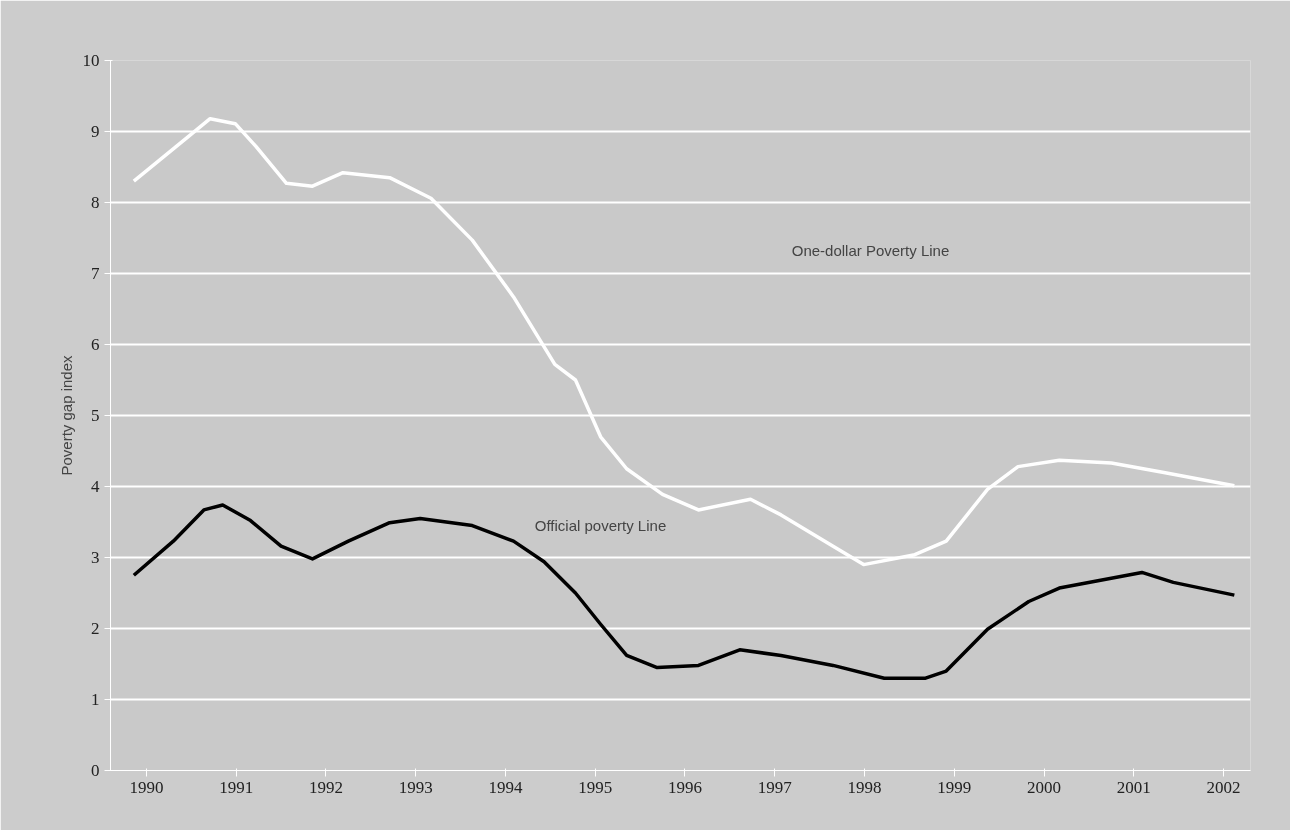 The image size is (1298, 839). I want to click on x-tick-label: 1996, so click(684, 787).